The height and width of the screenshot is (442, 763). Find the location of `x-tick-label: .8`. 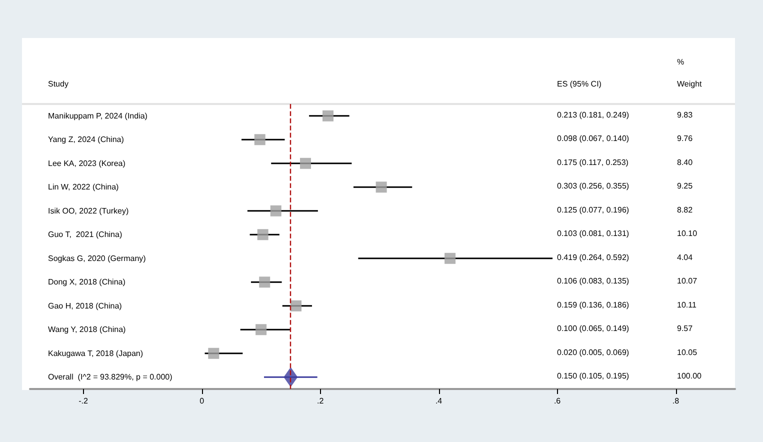

x-tick-label: .8 is located at coordinates (676, 401).